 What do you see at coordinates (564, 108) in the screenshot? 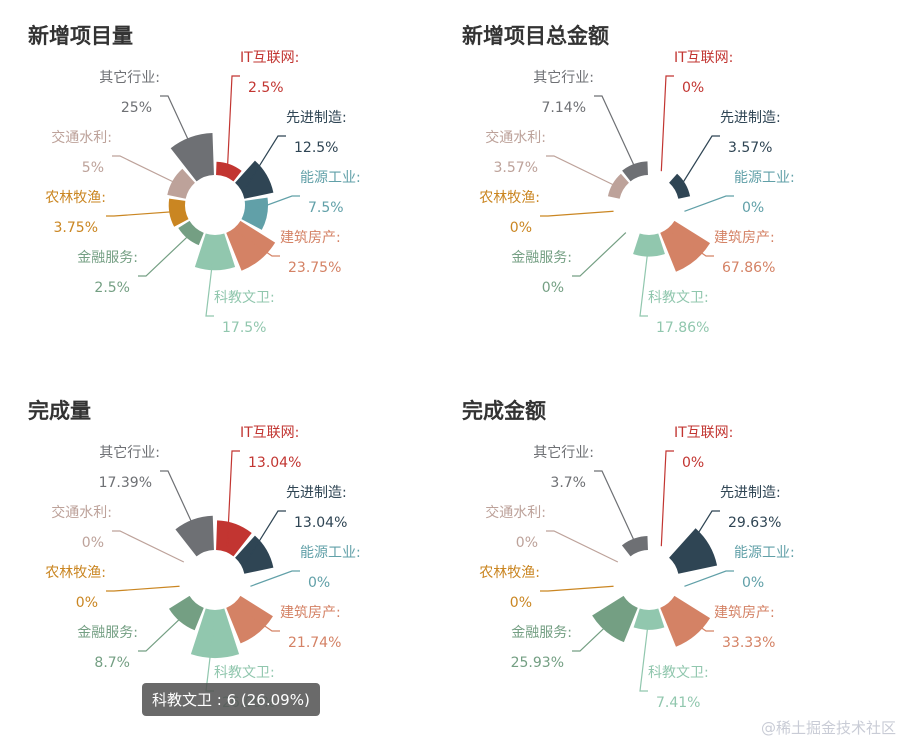
I see `slice-percent-label: 7.14%` at bounding box center [564, 108].